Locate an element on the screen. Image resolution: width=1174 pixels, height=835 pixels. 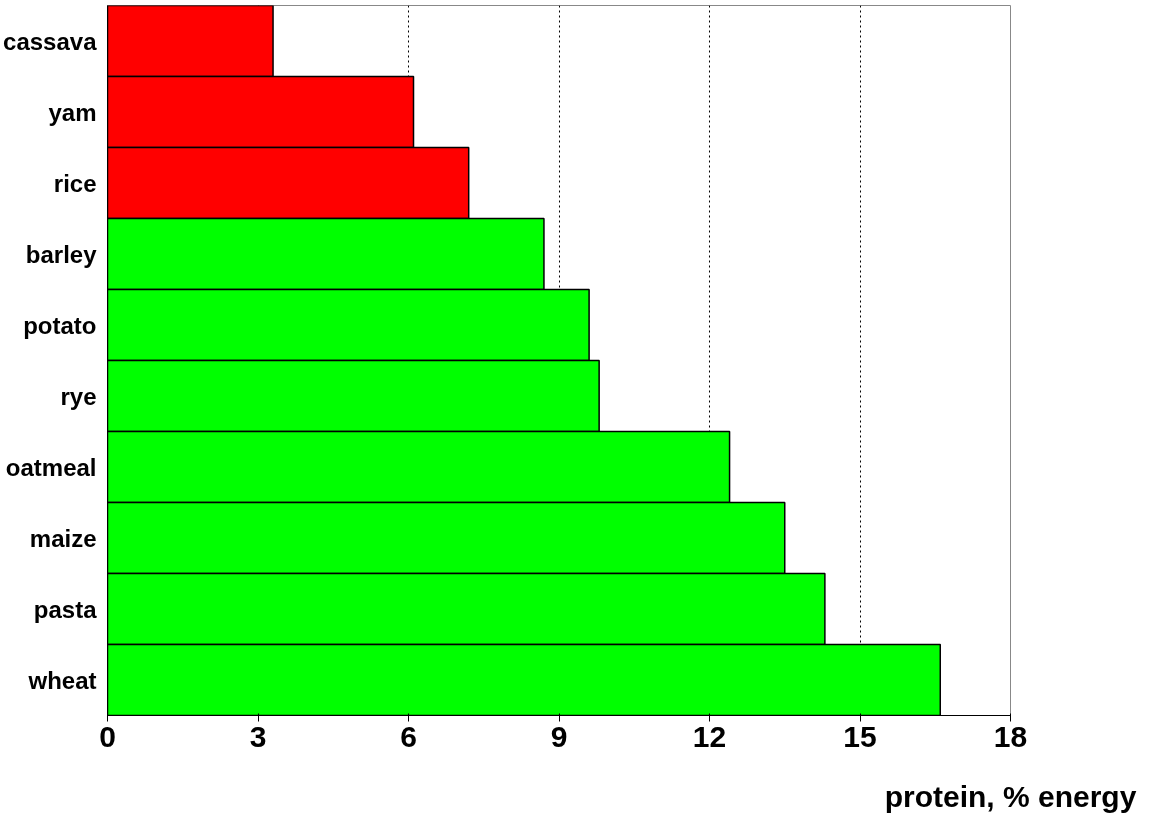
y-tick-label: maize is located at coordinates (63, 538).